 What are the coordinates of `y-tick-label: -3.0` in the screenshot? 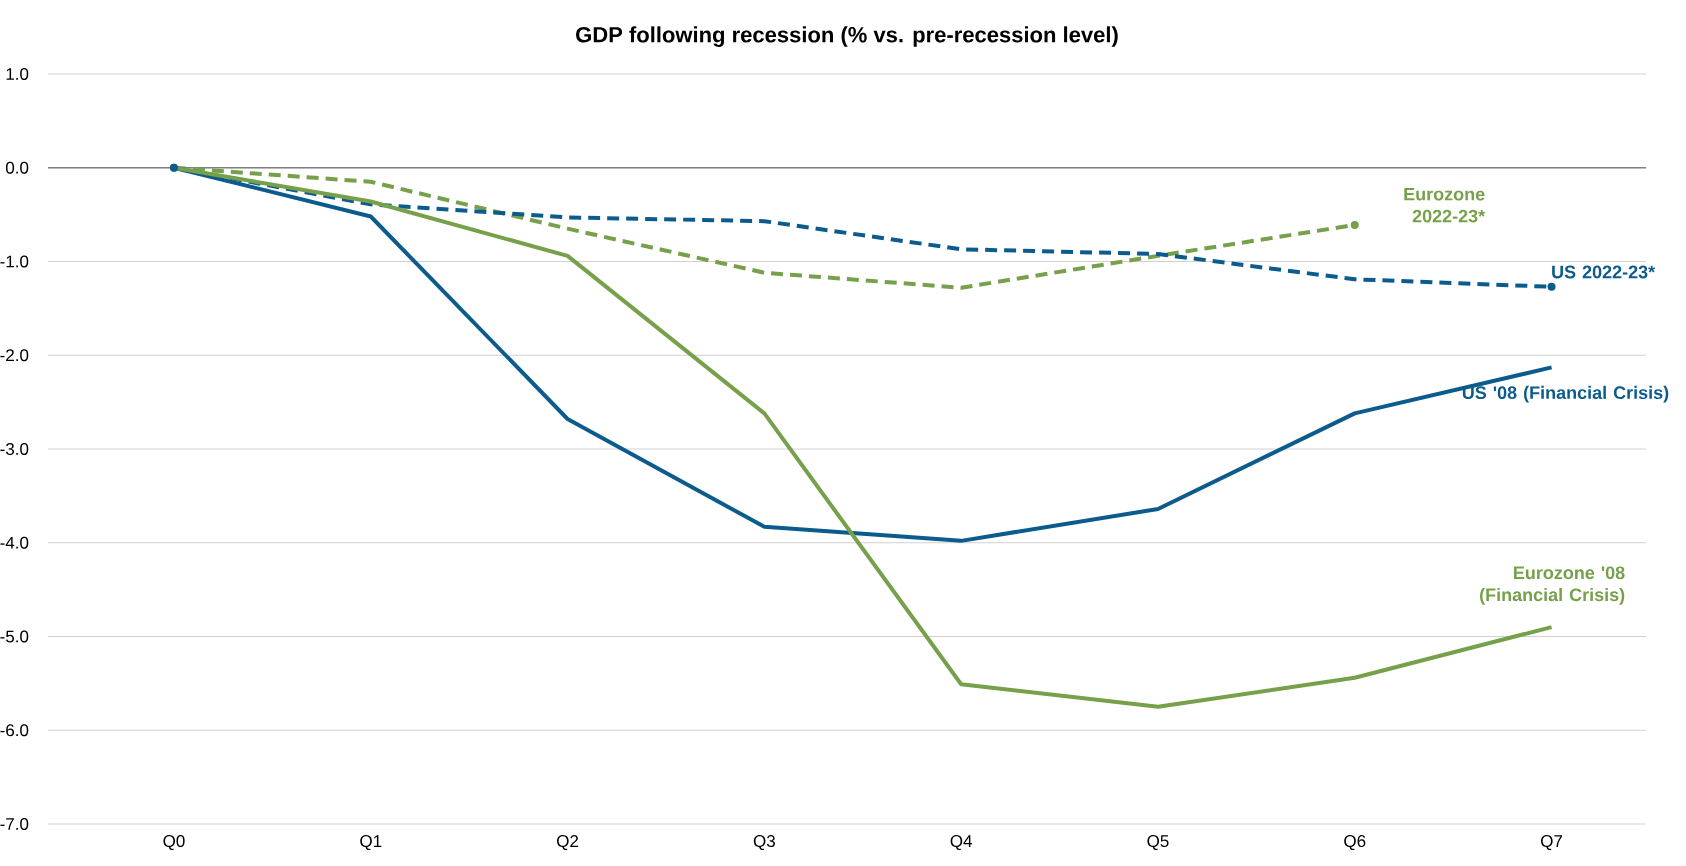 It's located at (14, 448).